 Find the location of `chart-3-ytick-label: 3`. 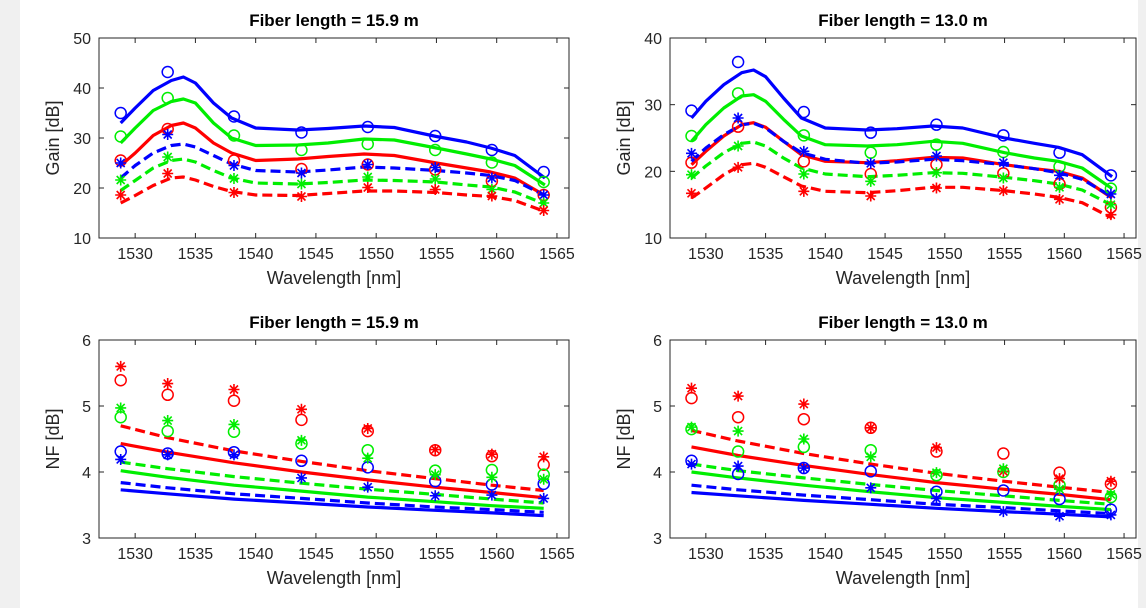

chart-3-ytick-label: 3 is located at coordinates (86, 539).